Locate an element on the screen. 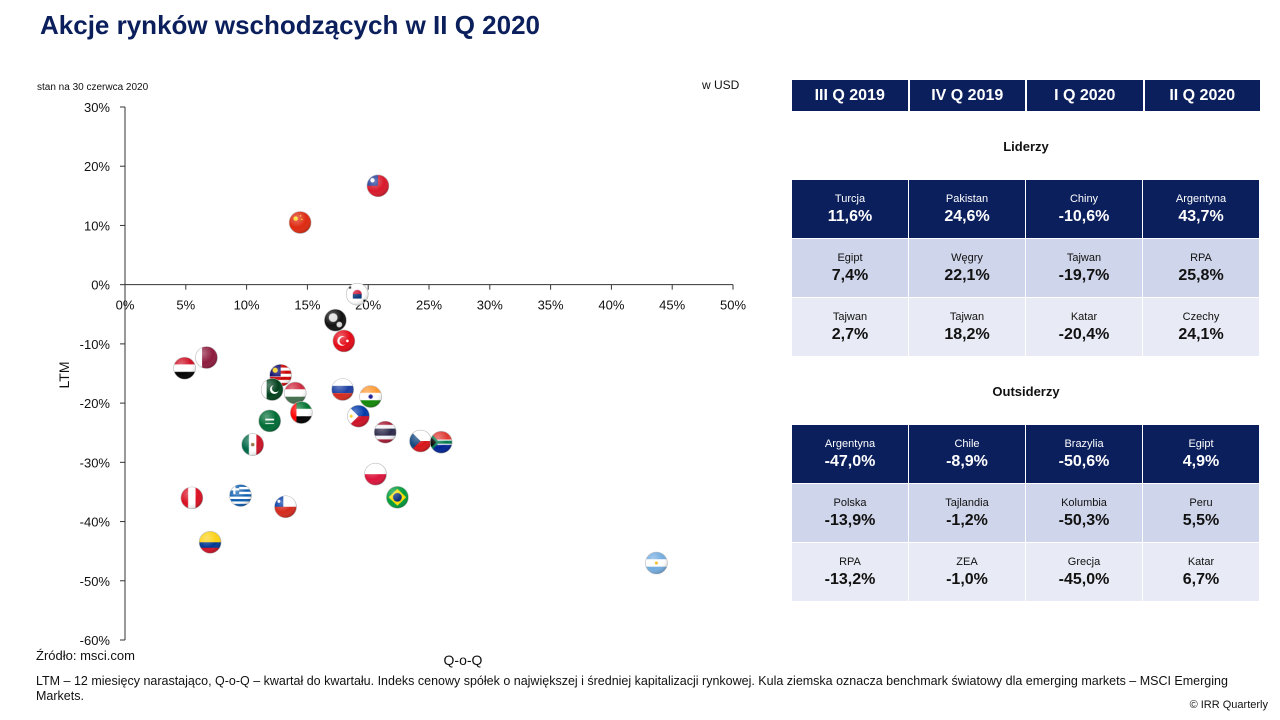 This screenshot has width=1280, height=720. leaders-cell: Turcja 11,6% is located at coordinates (850, 209).